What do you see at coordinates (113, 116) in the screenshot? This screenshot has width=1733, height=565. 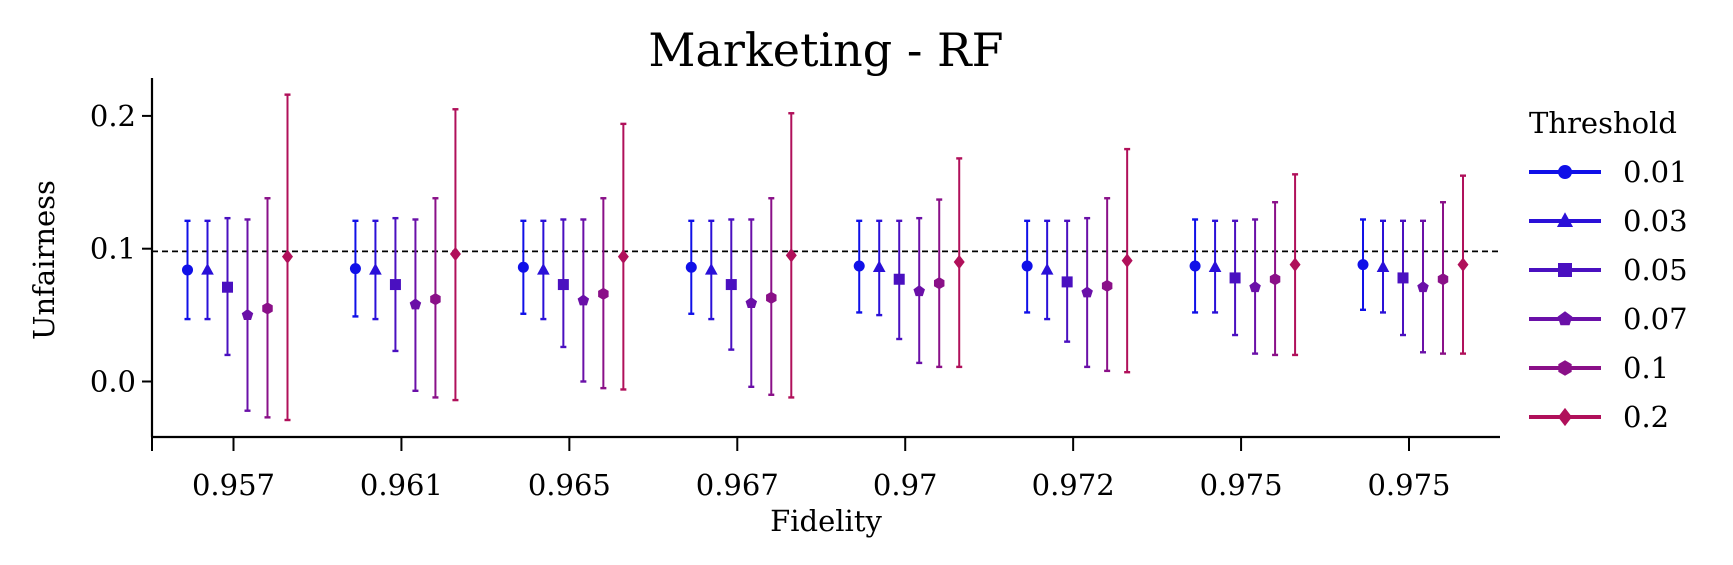 I see `y-tick-label: 0.2` at bounding box center [113, 116].